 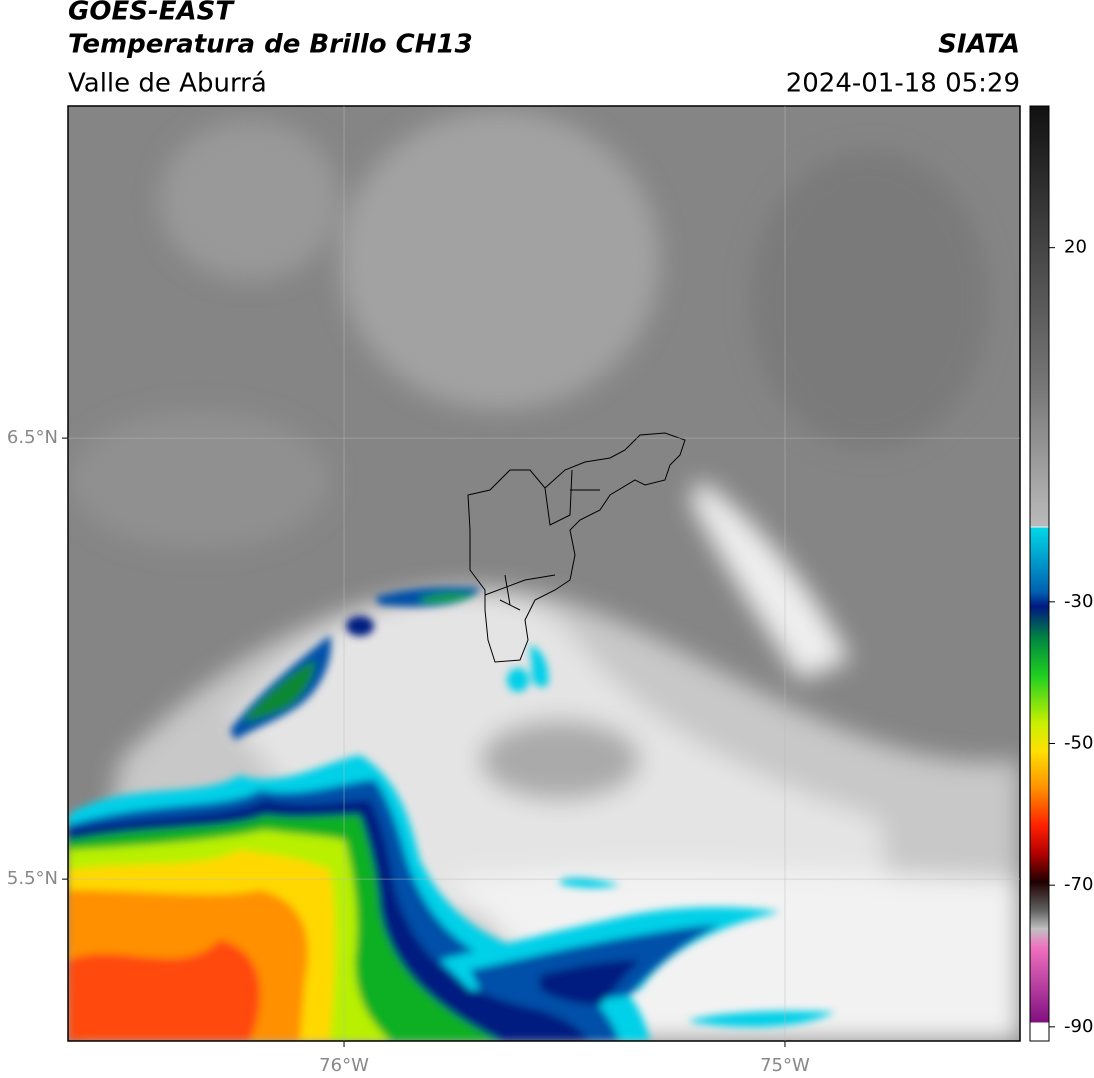 I want to click on x-tick-label: 76°W, so click(x=344, y=1065).